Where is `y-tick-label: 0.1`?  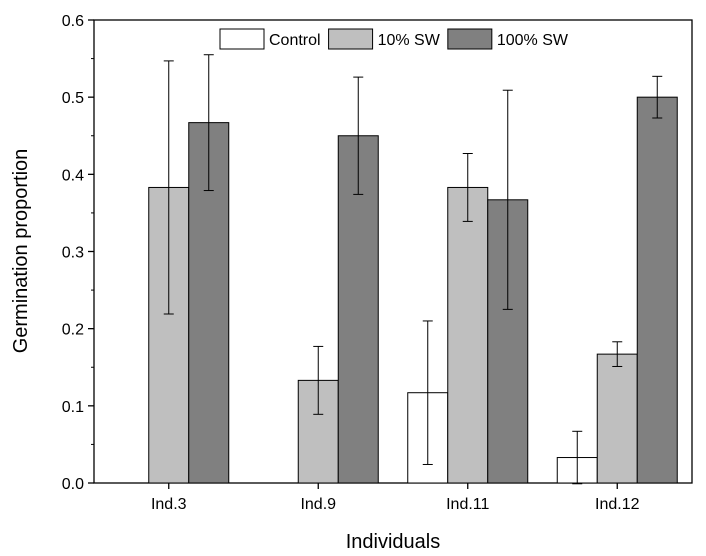 y-tick-label: 0.1 is located at coordinates (73, 407).